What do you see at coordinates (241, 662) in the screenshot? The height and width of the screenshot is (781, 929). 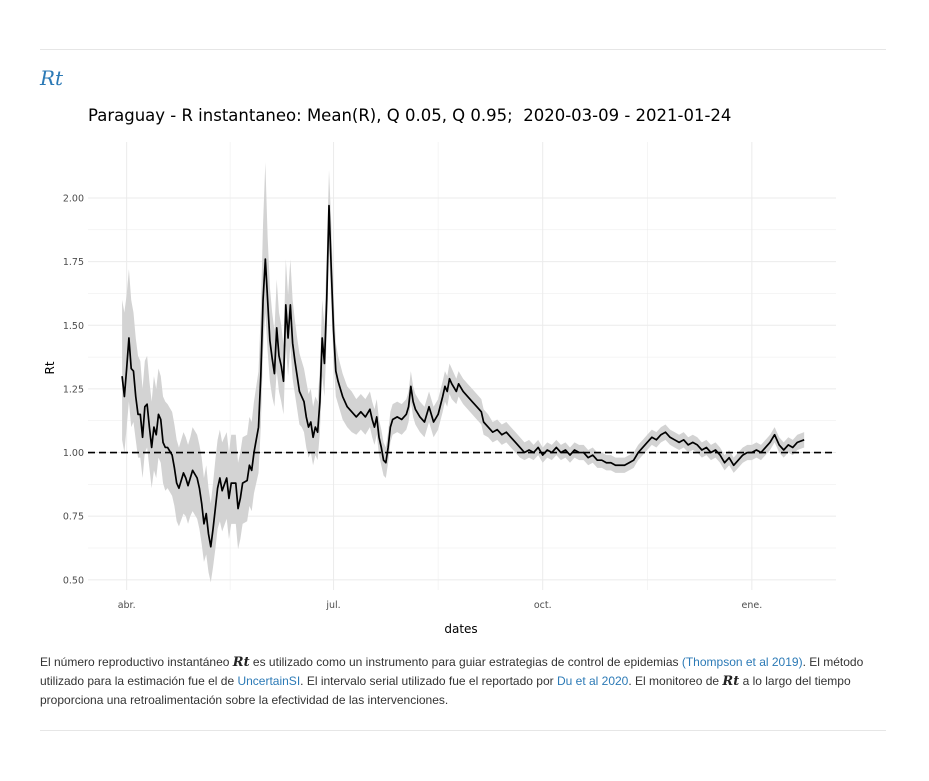 I see `caption-math-rt-1: Rt` at bounding box center [241, 662].